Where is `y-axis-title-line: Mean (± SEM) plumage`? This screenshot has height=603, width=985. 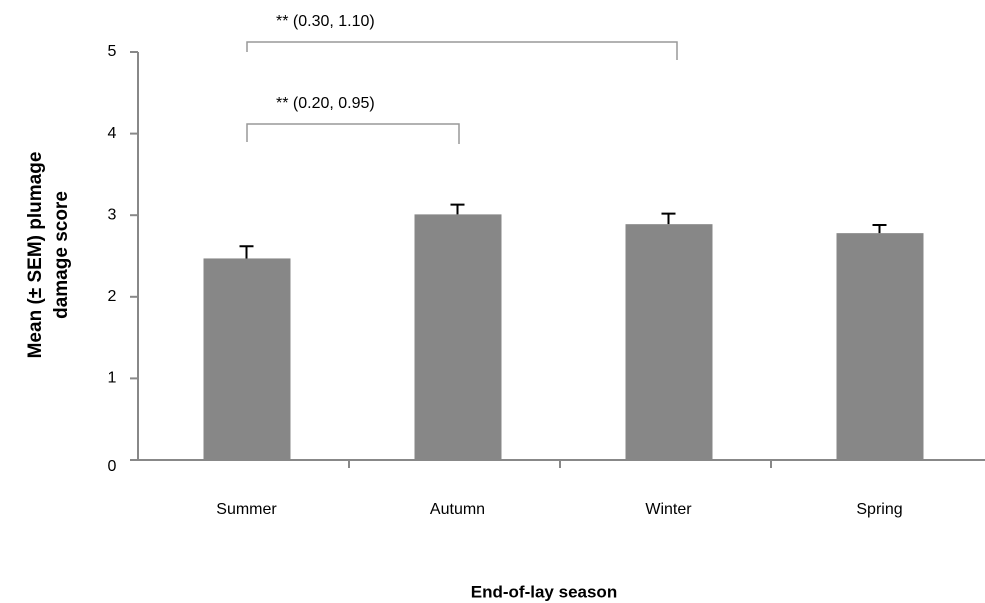
y-axis-title-line: Mean (± SEM) plumage is located at coordinates (35, 255).